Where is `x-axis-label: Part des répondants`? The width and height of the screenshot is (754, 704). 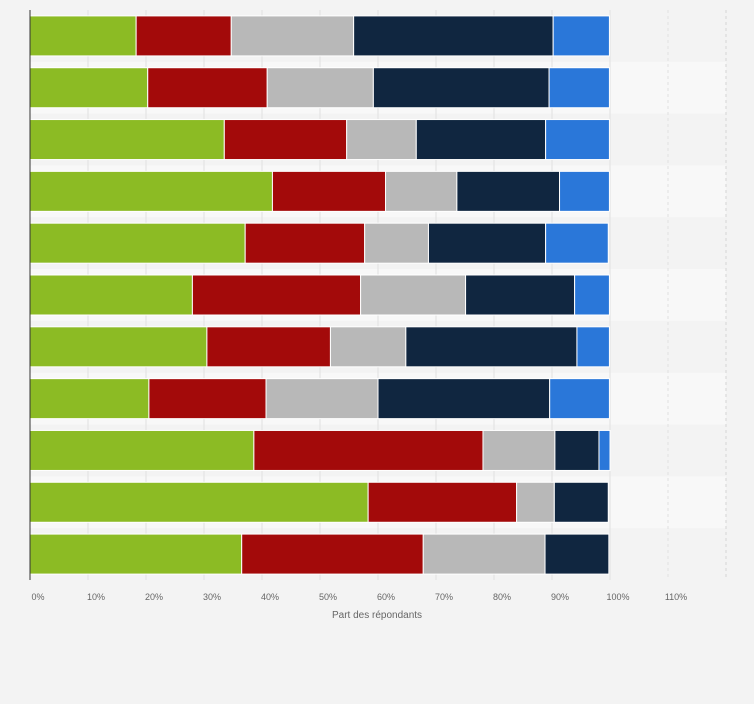 x-axis-label: Part des répondants is located at coordinates (377, 615).